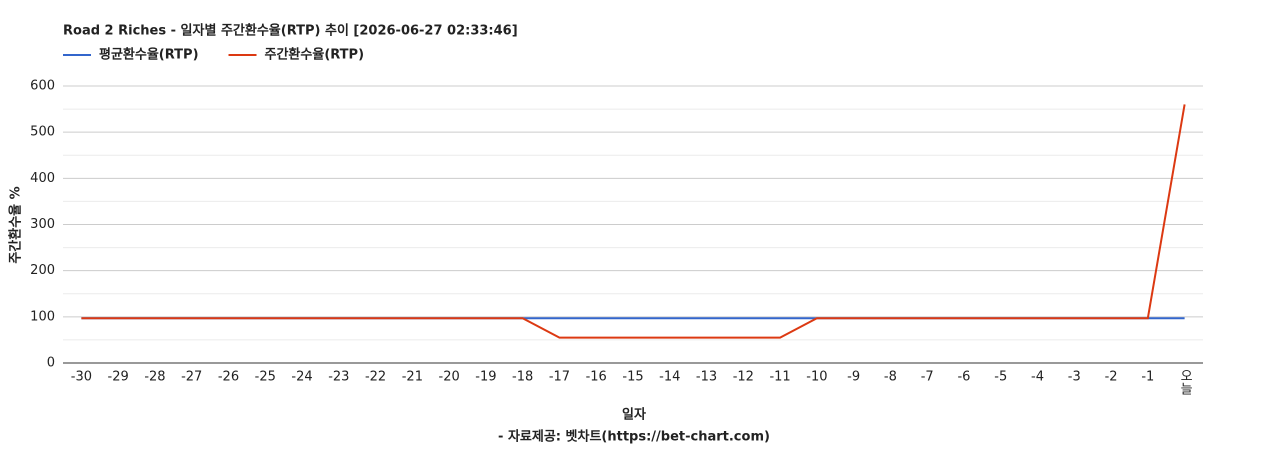  Describe the element at coordinates (338, 377) in the screenshot. I see `x-tick-label: -23` at that location.